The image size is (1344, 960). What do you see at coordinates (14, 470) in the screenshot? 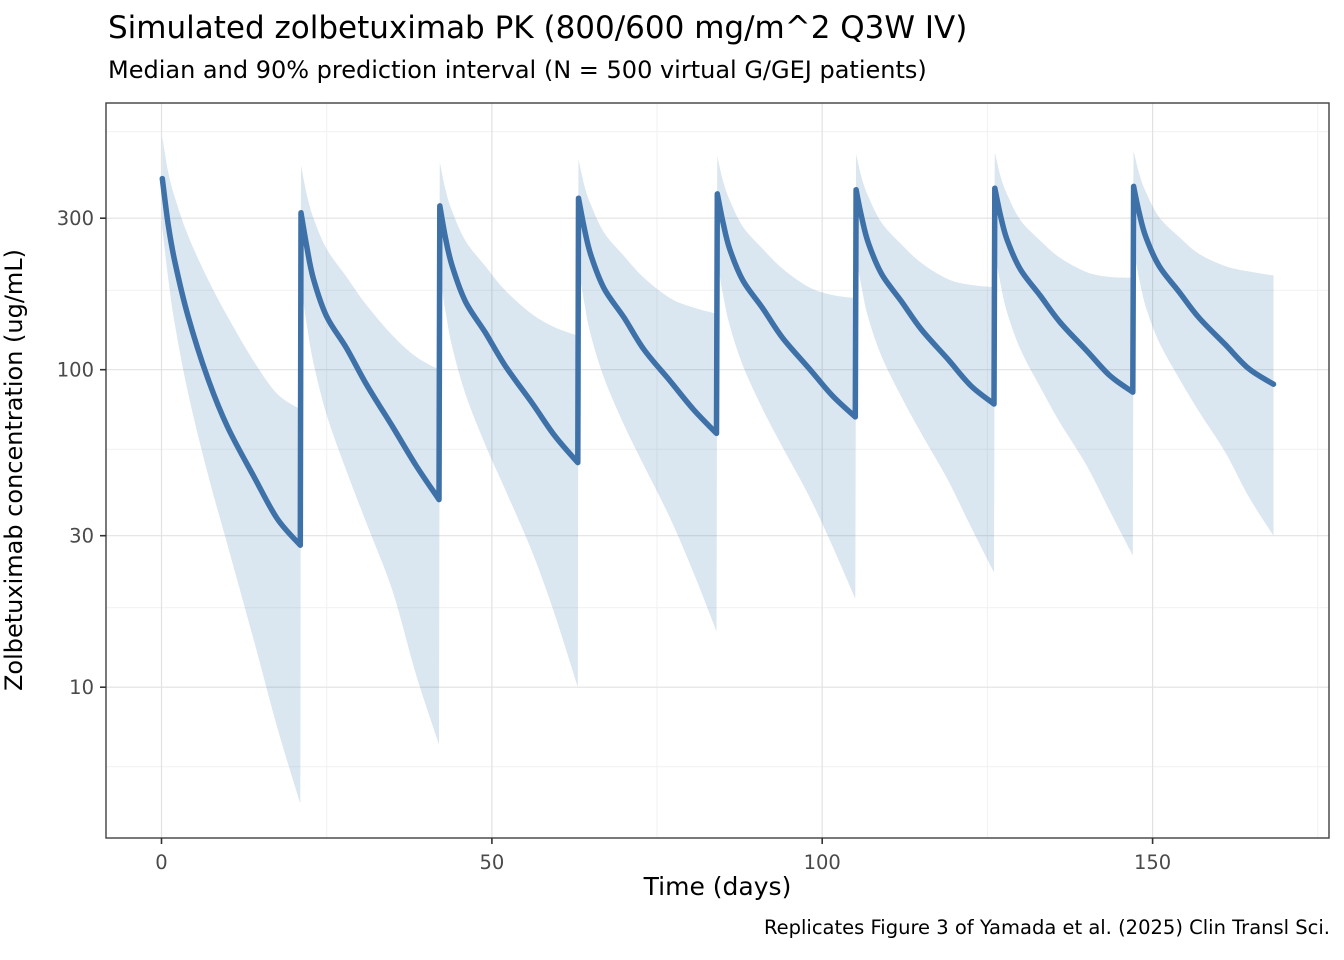
I see `y-axis-title: Zolbetuximab concentration (ug/mL)` at bounding box center [14, 470].